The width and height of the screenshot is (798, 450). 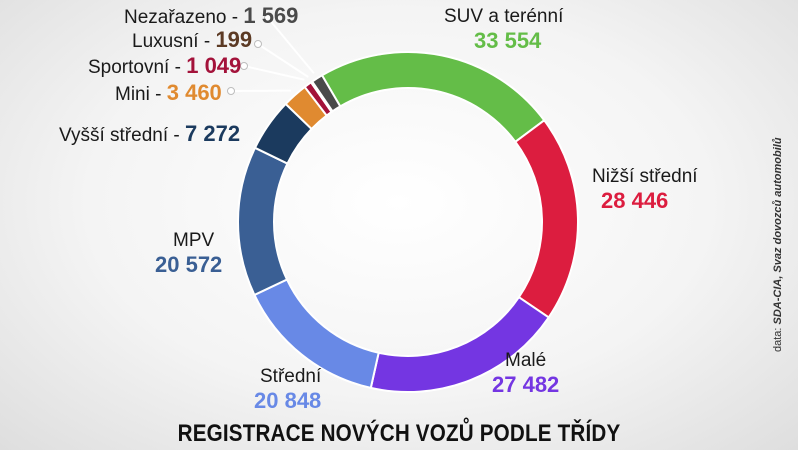 What do you see at coordinates (214, 65) in the screenshot?
I see `label-sportovni-value: 1 049` at bounding box center [214, 65].